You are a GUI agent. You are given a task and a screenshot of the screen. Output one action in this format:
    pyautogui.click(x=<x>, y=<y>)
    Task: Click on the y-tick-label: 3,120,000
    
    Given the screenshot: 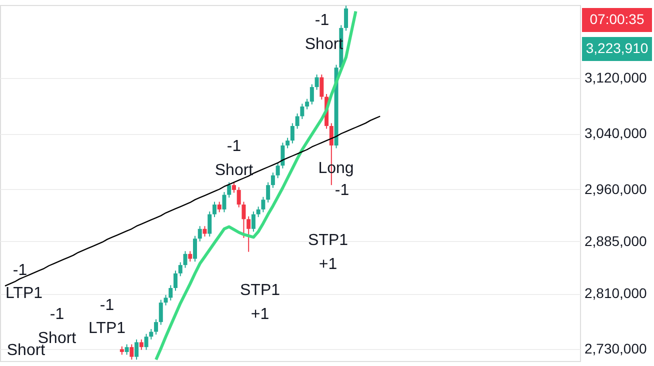 What is the action you would take?
    pyautogui.click(x=615, y=78)
    